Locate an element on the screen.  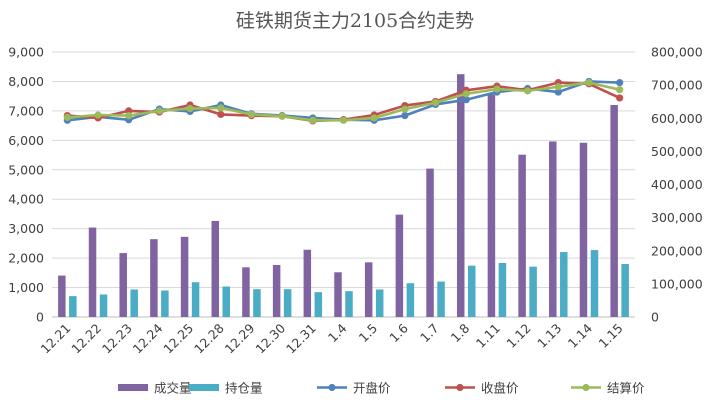
x-tick-label: 1.13 is located at coordinates (549, 336).